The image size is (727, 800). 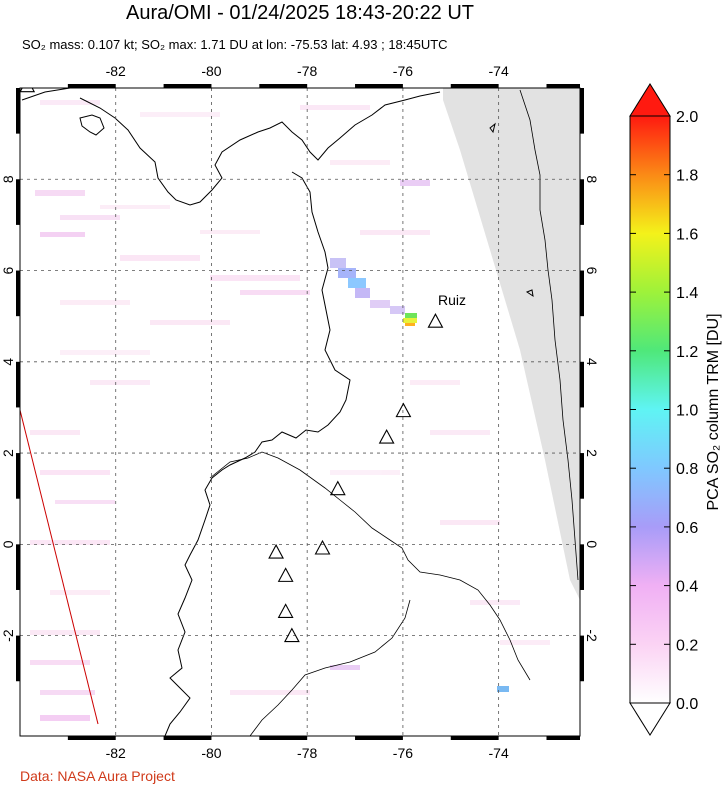 What do you see at coordinates (592, 453) in the screenshot?
I see `lat-tick-label-right: 2` at bounding box center [592, 453].